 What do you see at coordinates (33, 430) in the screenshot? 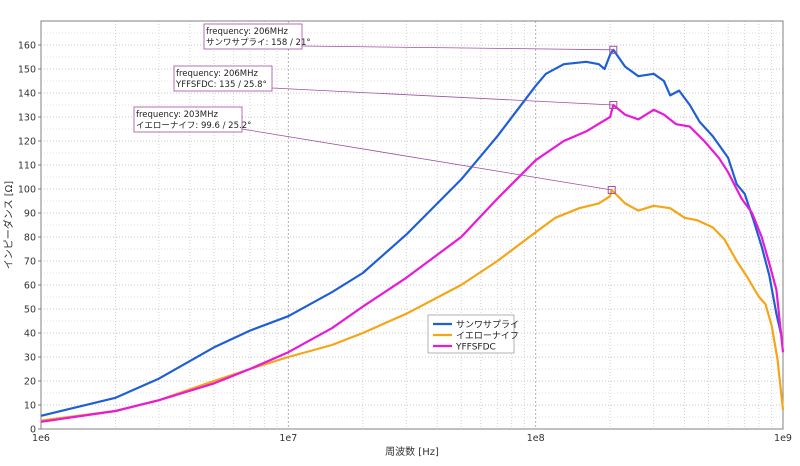
I see `y-tick-label: 0` at bounding box center [33, 430].